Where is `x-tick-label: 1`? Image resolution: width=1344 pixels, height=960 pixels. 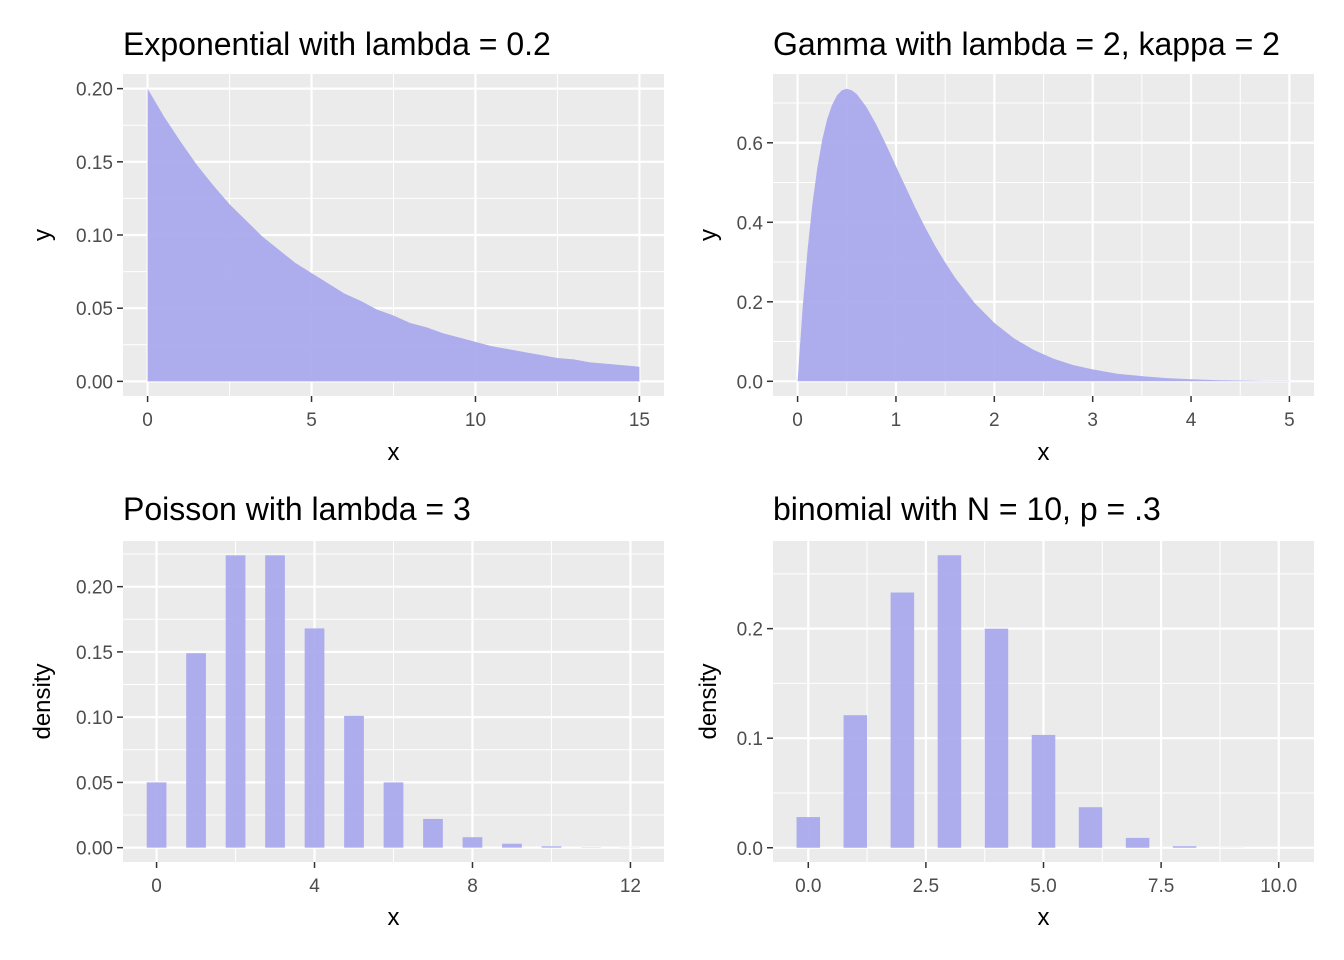
x-tick-label: 1 is located at coordinates (896, 420).